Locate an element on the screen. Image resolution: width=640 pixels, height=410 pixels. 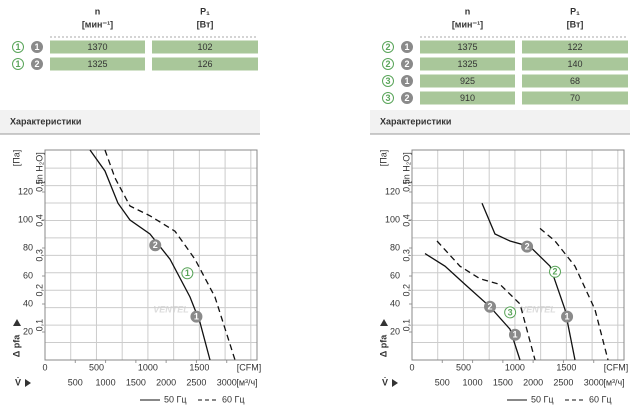
x-tick-label: 3000 is located at coordinates (594, 382).